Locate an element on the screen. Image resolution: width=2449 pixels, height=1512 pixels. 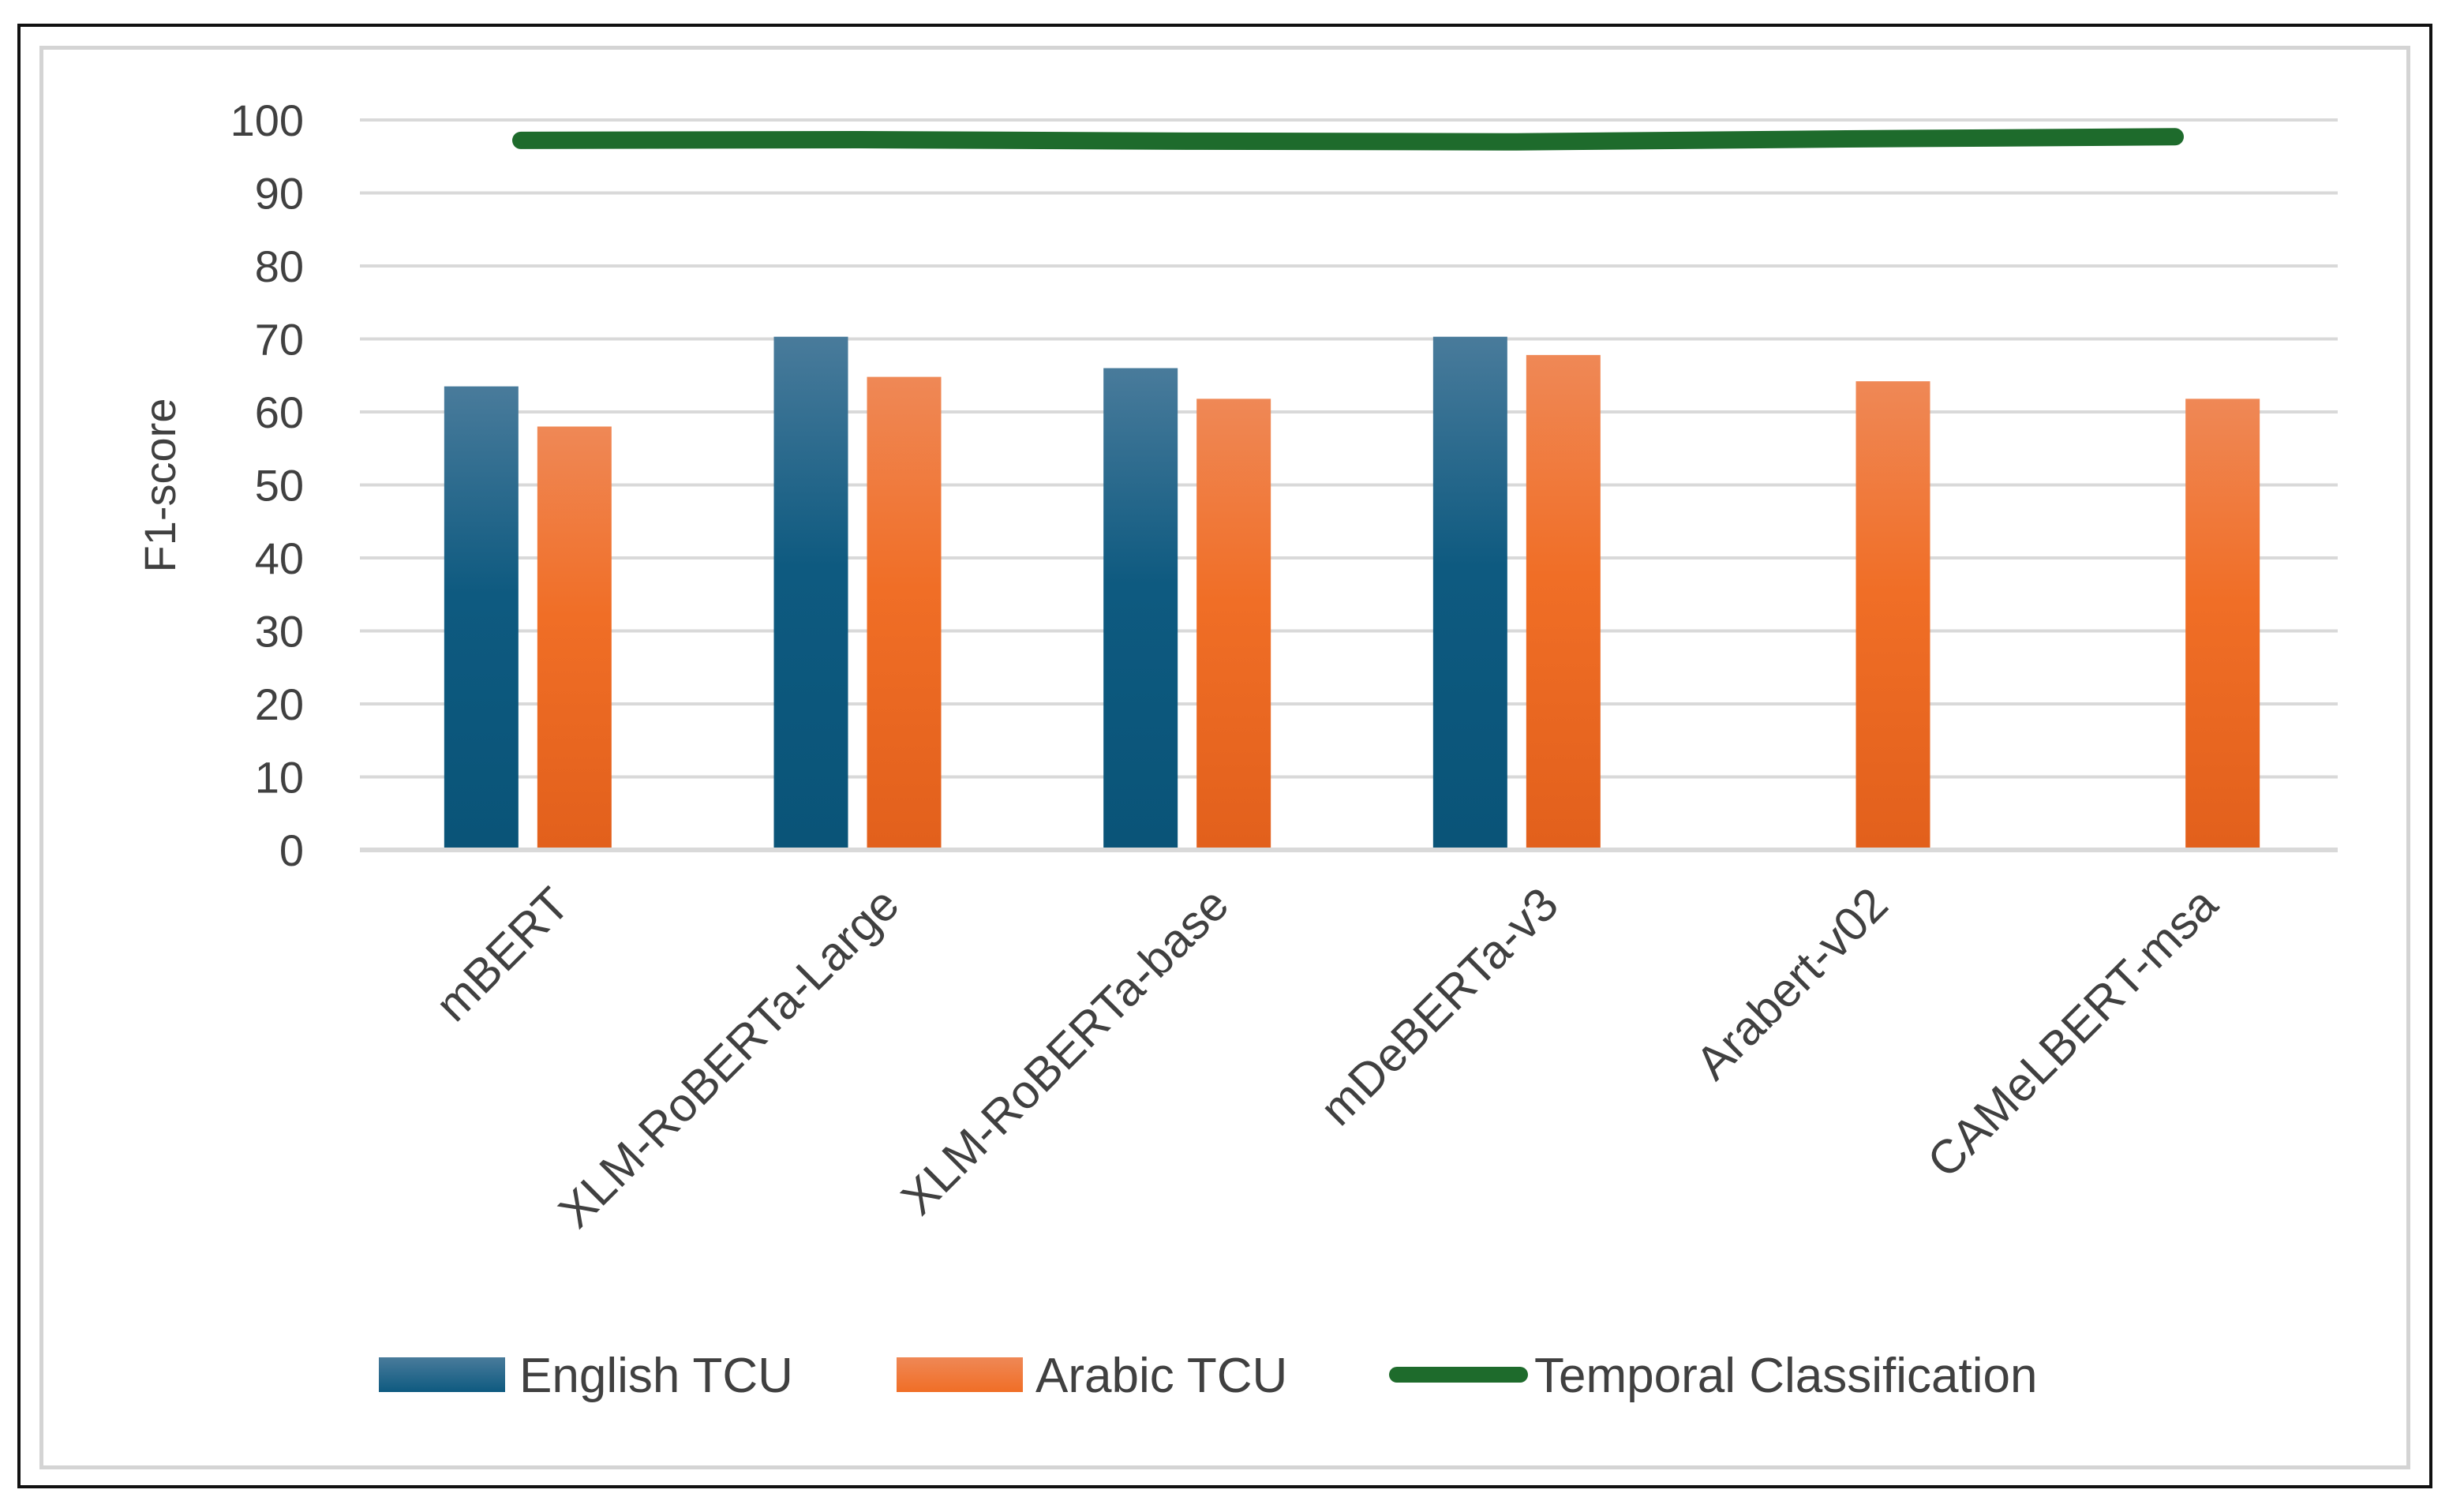
y-tick-label: 100 is located at coordinates (267, 120).